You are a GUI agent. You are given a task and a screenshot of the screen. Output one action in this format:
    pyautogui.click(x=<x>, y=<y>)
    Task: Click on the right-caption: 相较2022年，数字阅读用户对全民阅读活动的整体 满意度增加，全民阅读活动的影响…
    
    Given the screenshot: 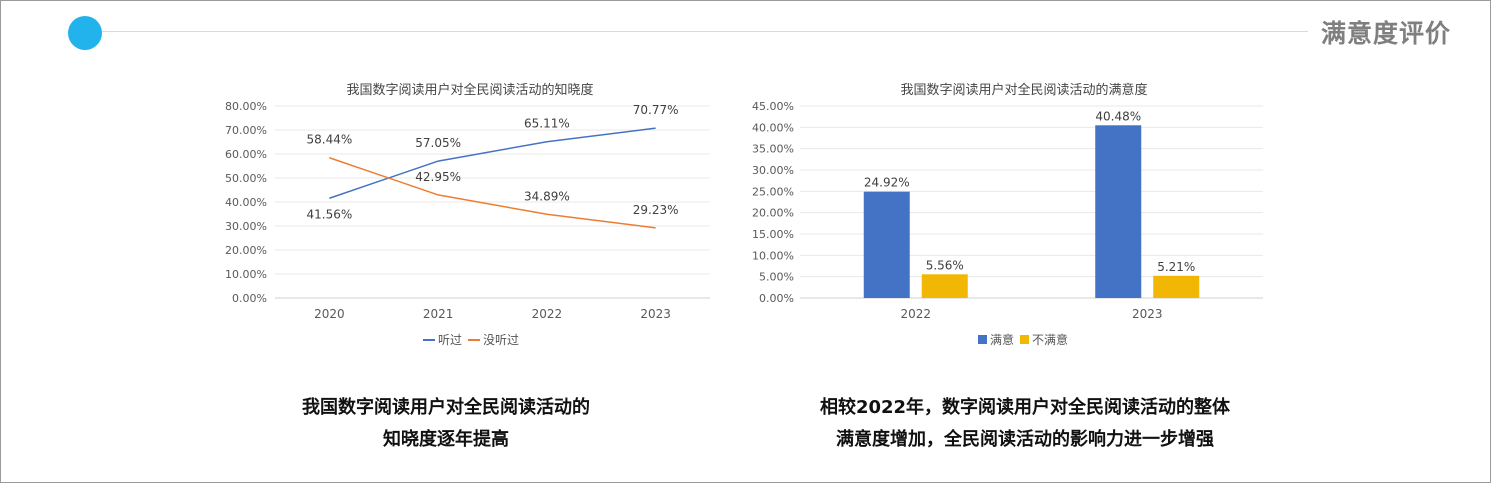 What is the action you would take?
    pyautogui.click(x=1025, y=424)
    